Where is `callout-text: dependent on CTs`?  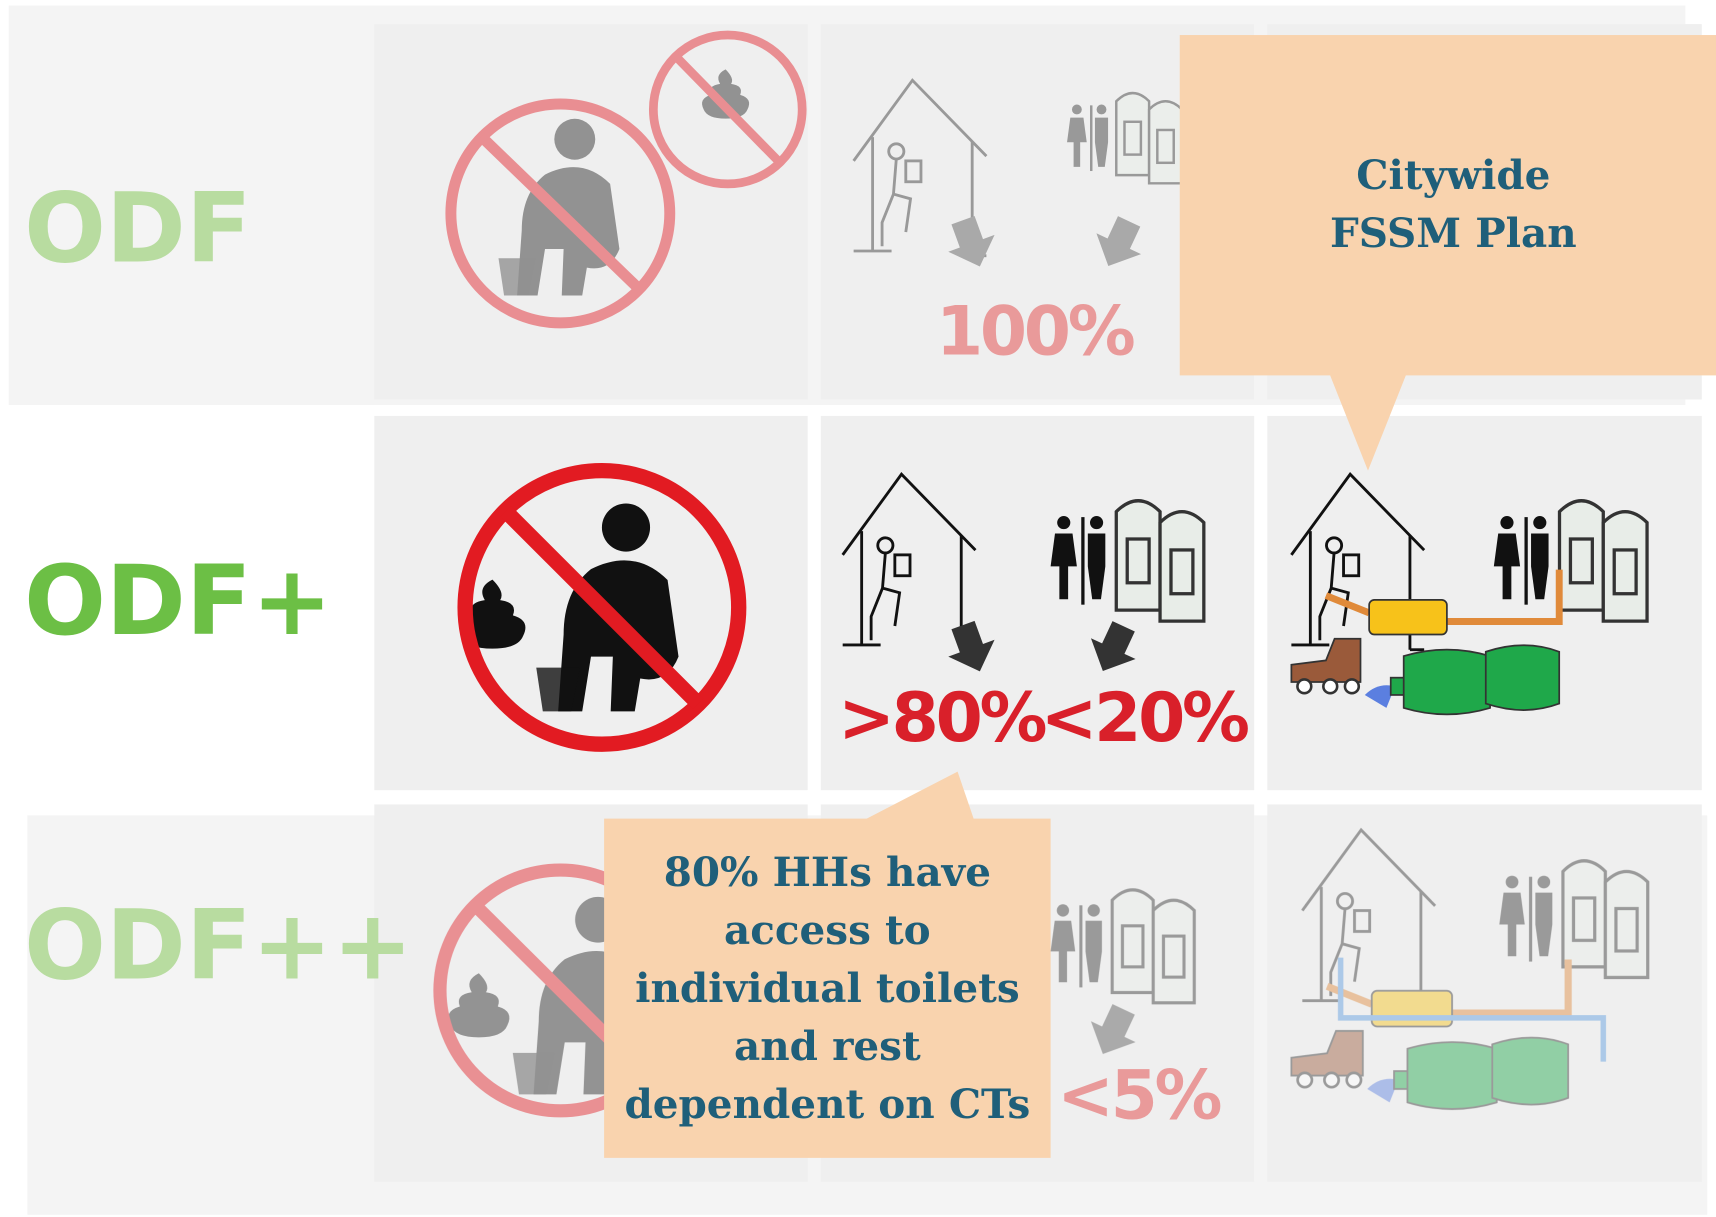 callout-text: dependent on CTs is located at coordinates (827, 1104).